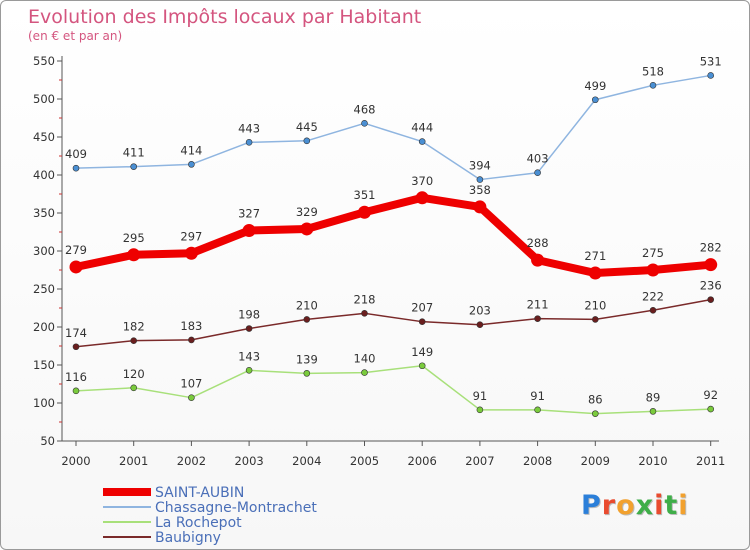  What do you see at coordinates (249, 213) in the screenshot?
I see `data-label: 327` at bounding box center [249, 213].